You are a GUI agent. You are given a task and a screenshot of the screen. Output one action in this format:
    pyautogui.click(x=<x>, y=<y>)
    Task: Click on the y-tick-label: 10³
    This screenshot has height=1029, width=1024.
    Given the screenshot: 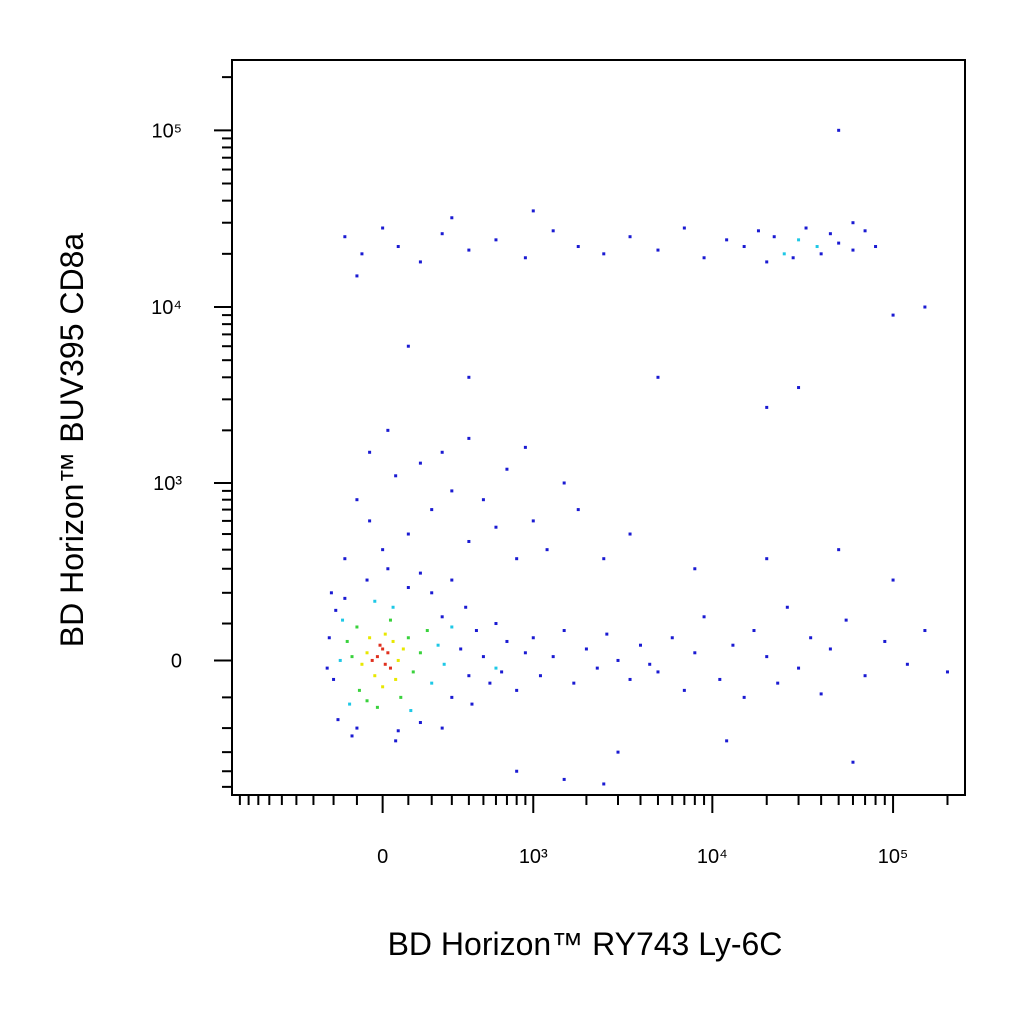 What is the action you would take?
    pyautogui.click(x=167, y=484)
    